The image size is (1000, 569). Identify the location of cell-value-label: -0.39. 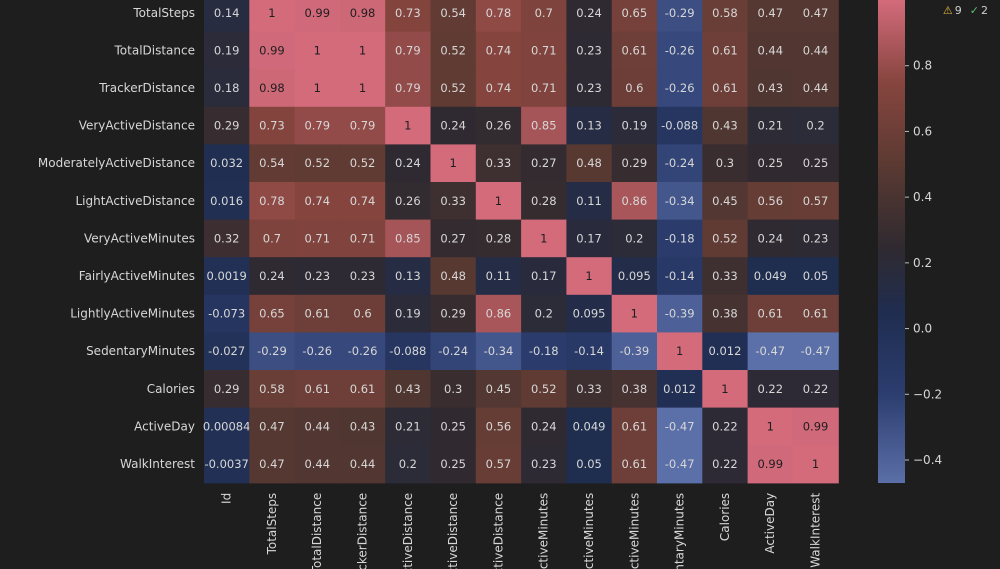
(634, 351).